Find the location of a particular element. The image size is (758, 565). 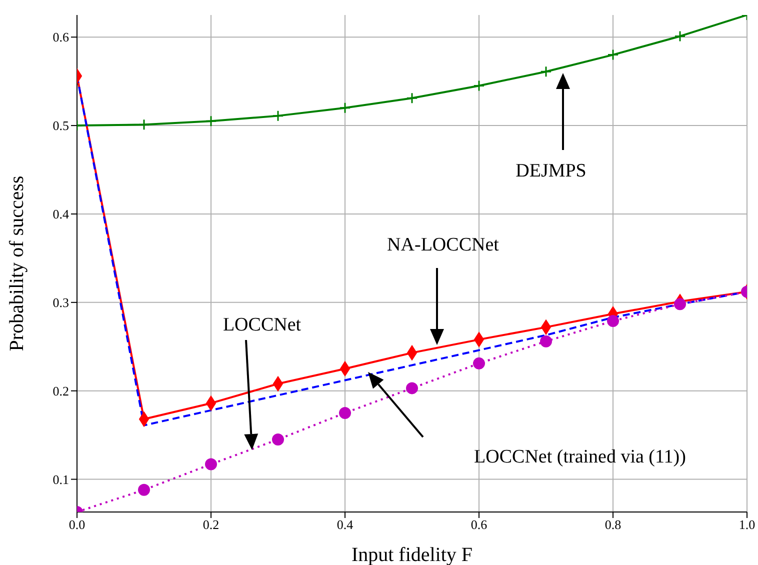

y-tick-label: 0.6 is located at coordinates (61, 37).